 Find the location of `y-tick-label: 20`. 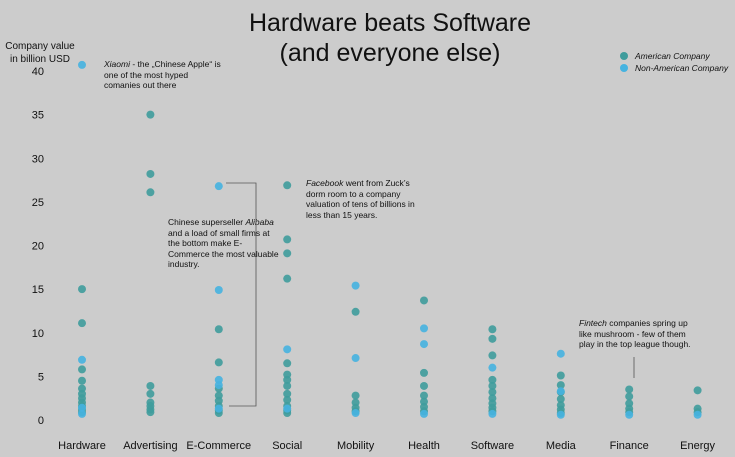

y-tick-label: 20 is located at coordinates (38, 247).